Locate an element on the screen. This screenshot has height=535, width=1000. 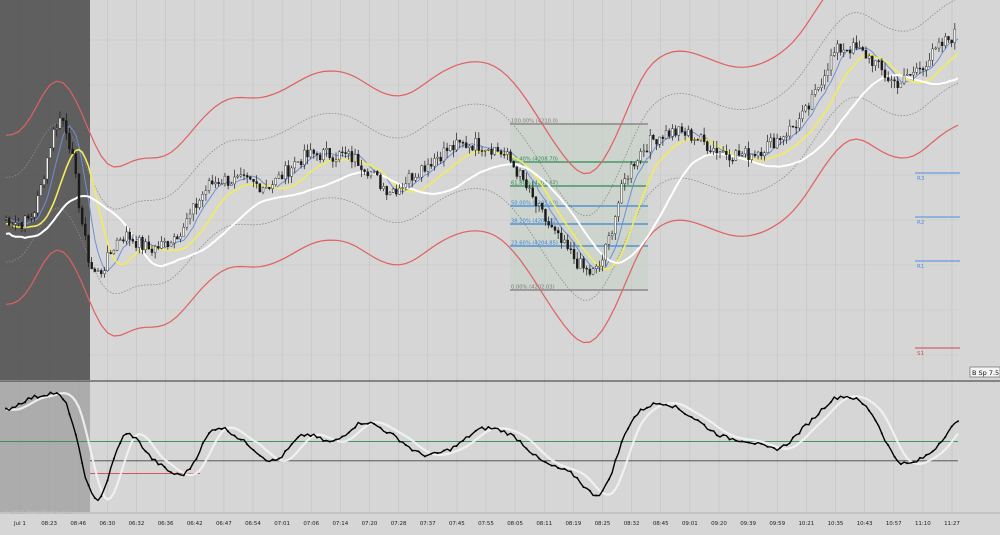
fib-level-label: 38.20% (4204.12) is located at coordinates (534, 222).